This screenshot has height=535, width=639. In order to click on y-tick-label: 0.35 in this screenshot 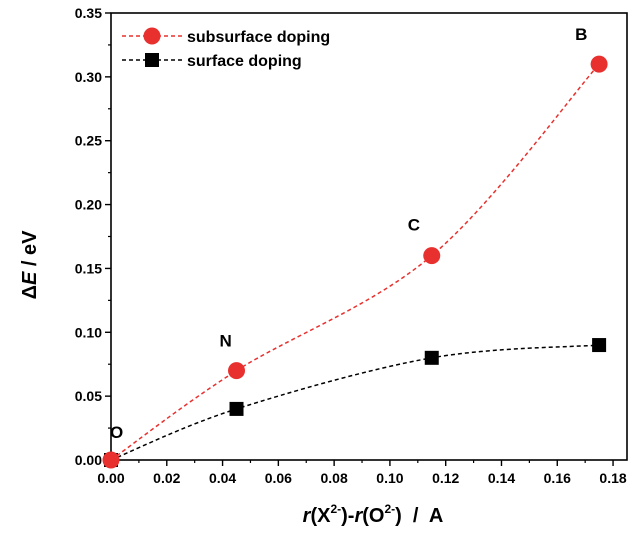, I will do `click(88, 13)`.